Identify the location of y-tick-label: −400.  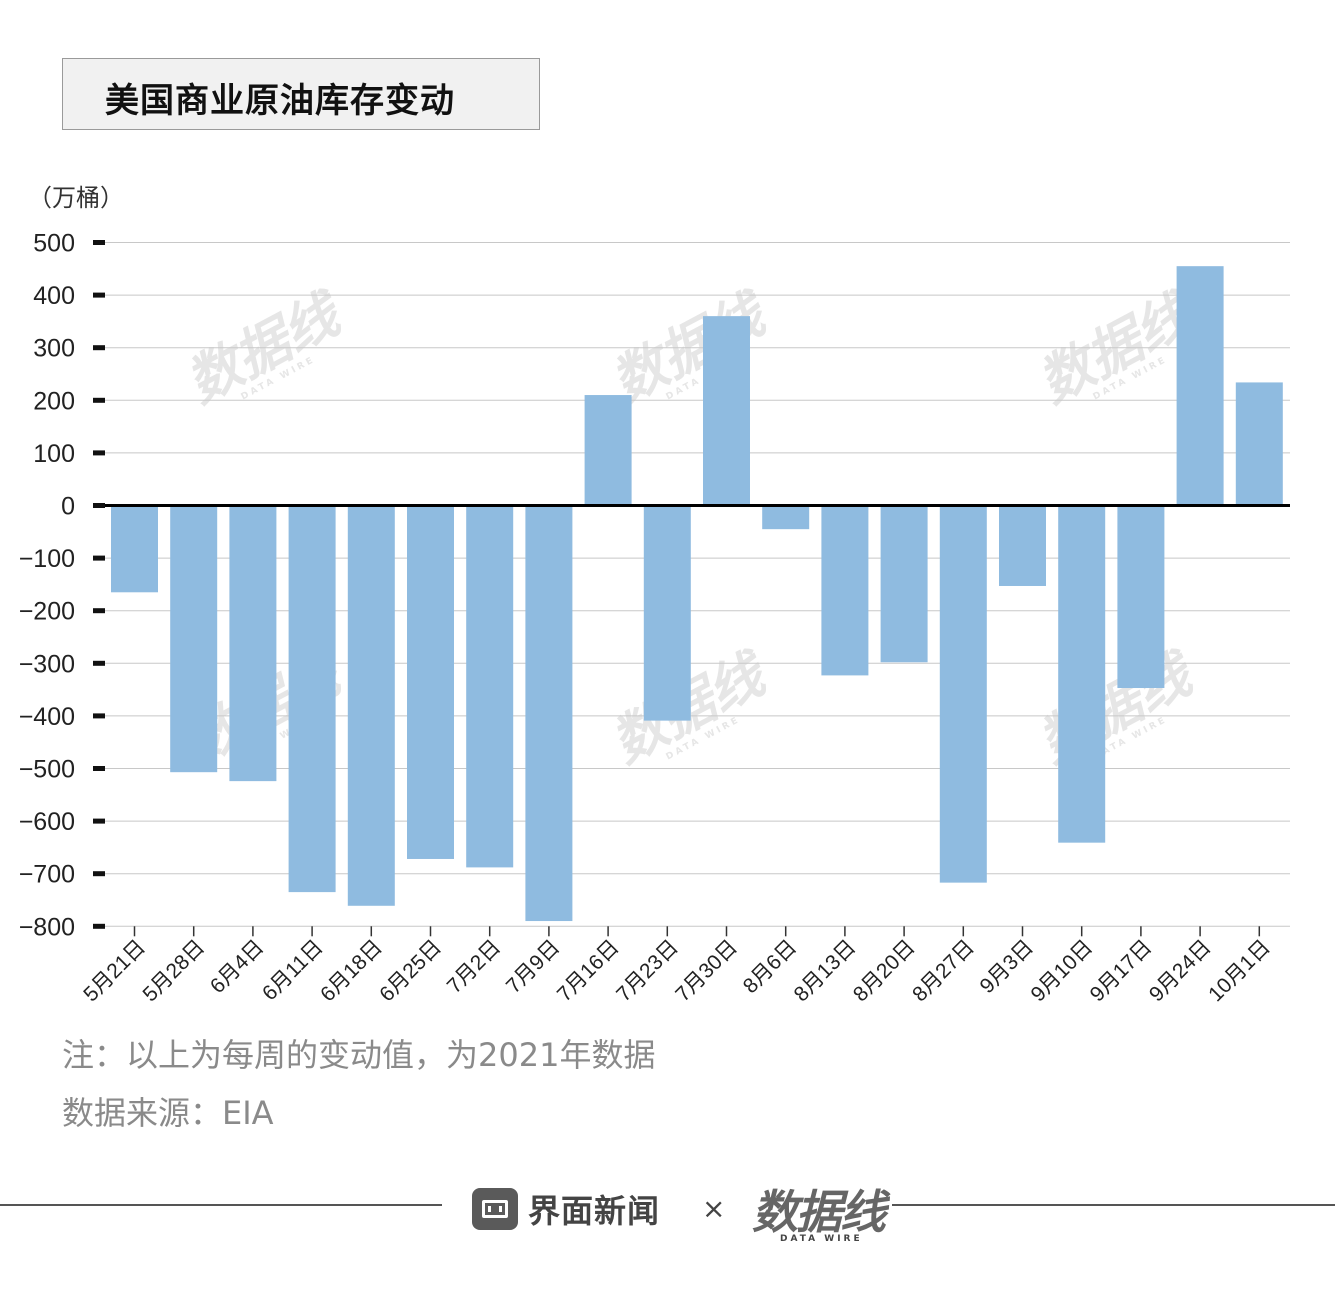
(47, 717).